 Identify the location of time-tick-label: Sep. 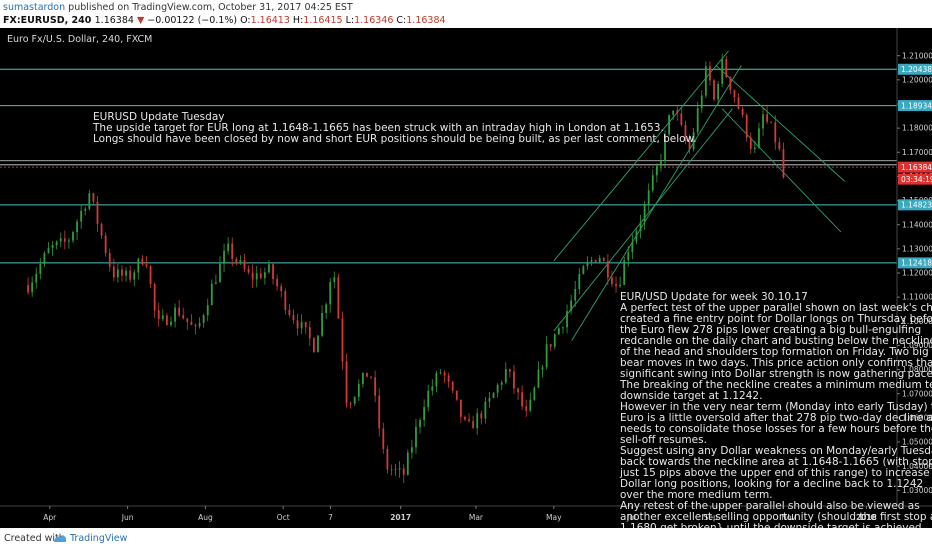
(711, 517).